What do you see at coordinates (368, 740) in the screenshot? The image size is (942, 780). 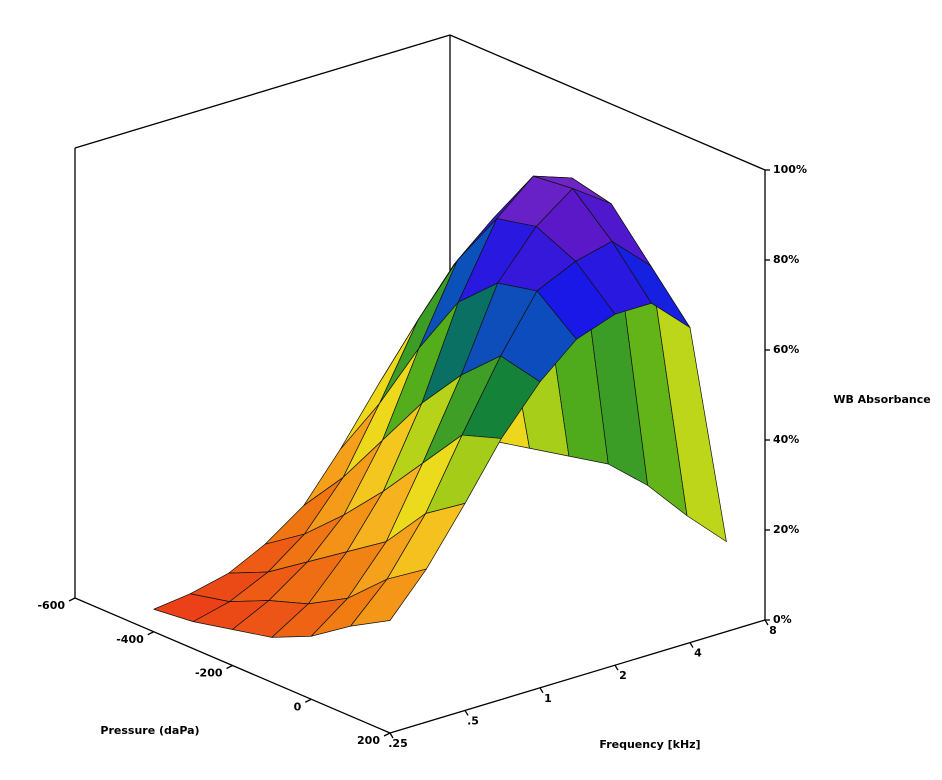 I see `x-tick-label: 200` at bounding box center [368, 740].